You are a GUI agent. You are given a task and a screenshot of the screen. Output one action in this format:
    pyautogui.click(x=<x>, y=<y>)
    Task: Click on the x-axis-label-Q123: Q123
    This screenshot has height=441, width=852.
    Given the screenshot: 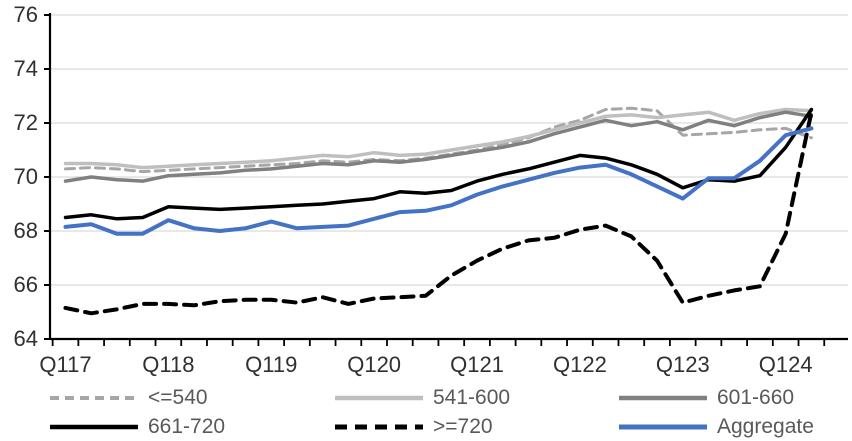 What is the action you would take?
    pyautogui.click(x=683, y=364)
    